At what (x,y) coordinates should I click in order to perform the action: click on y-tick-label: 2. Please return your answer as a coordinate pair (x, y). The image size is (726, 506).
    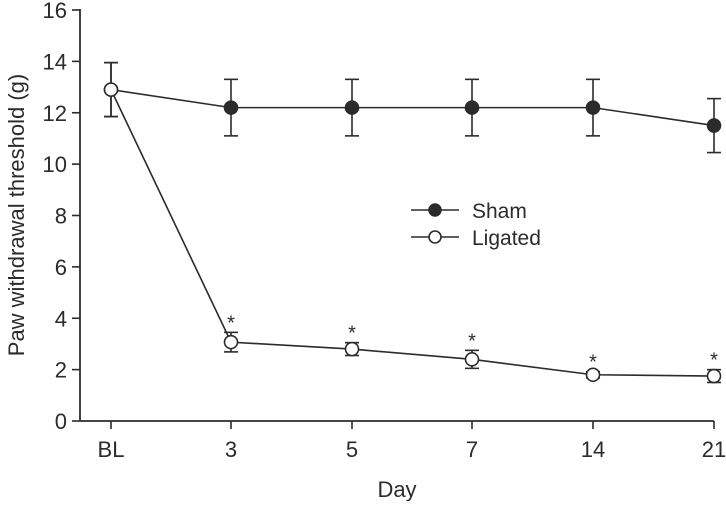
    Looking at the image, I should click on (61, 370).